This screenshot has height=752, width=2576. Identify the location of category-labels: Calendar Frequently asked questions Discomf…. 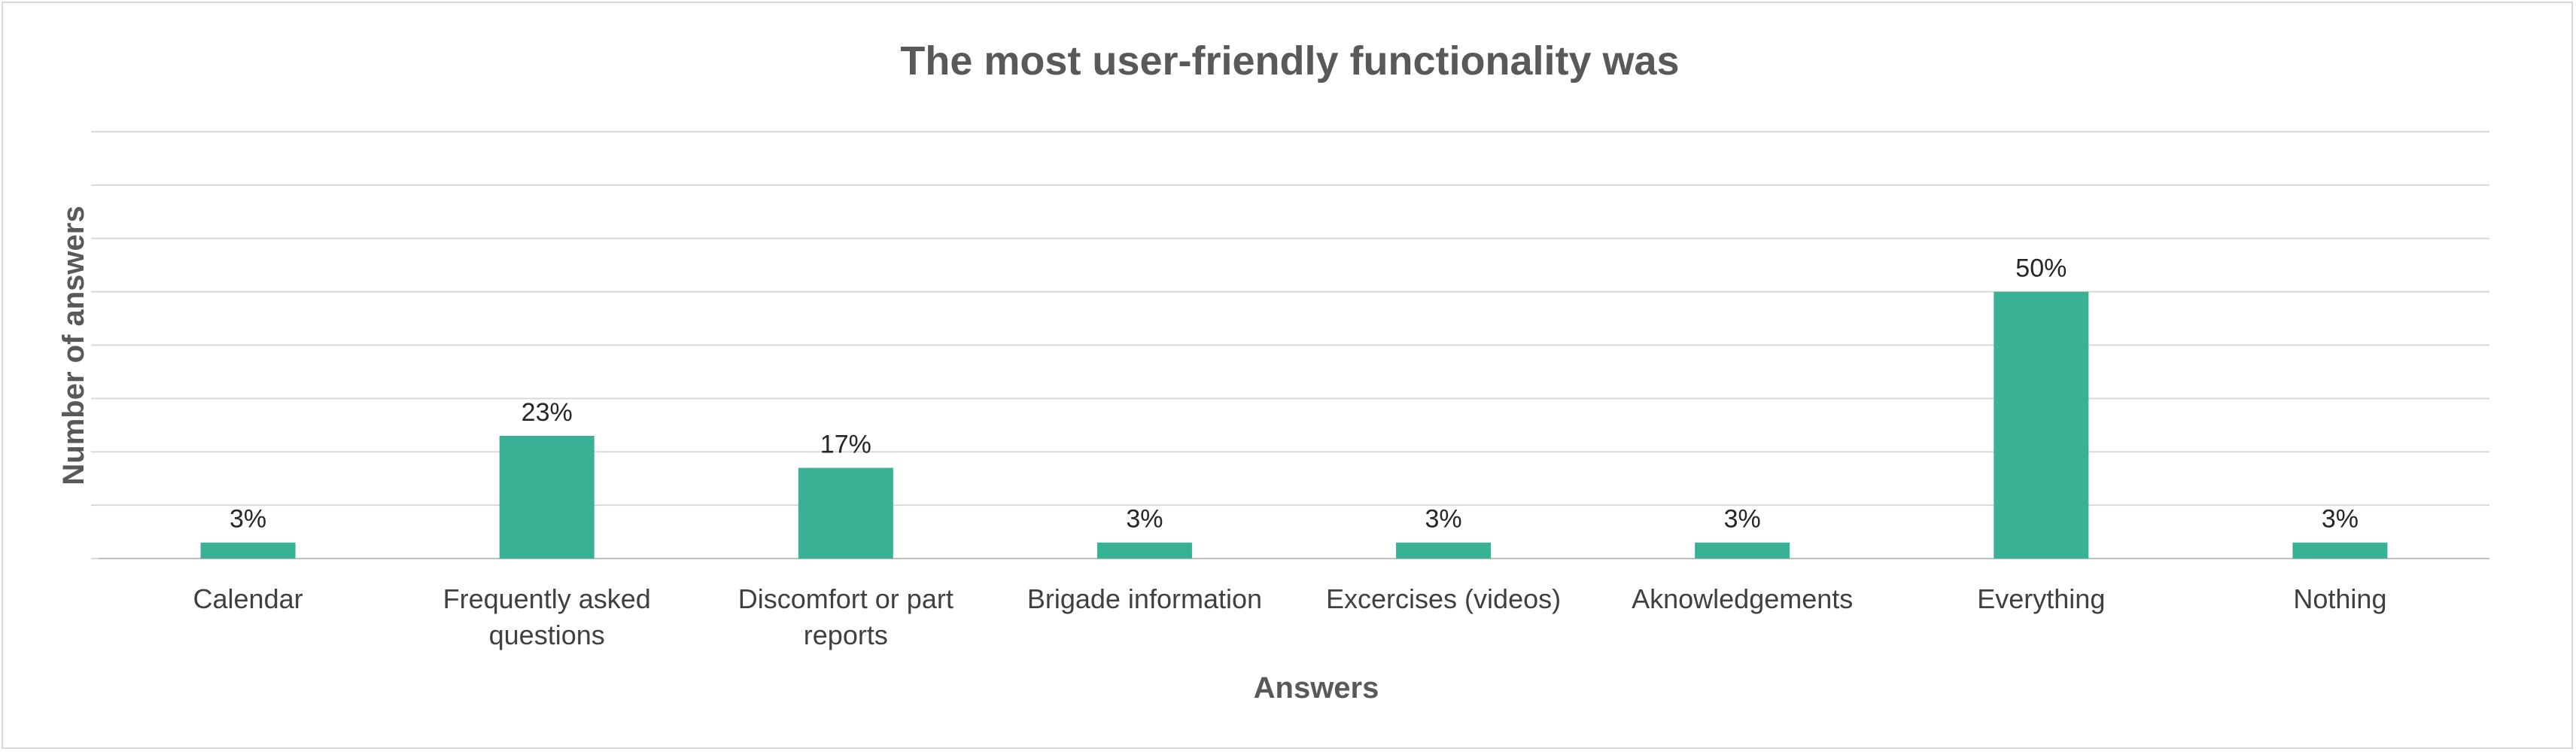
(1290, 616).